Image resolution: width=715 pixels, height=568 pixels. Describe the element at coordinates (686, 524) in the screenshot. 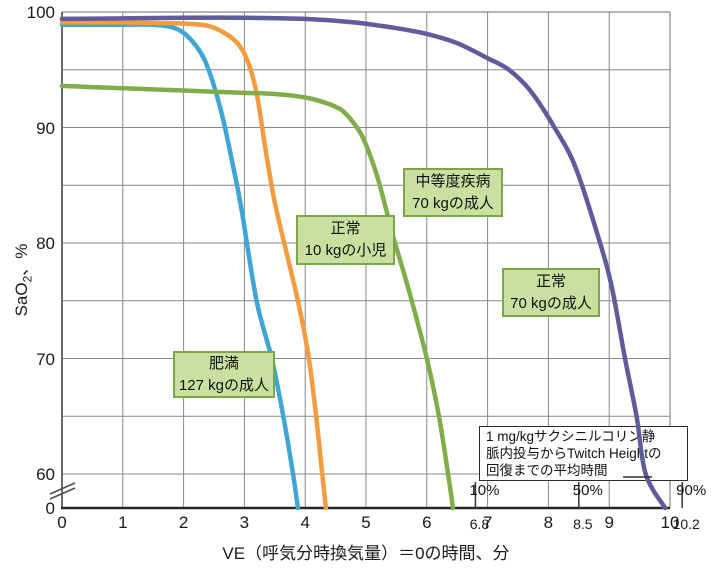

I see `x-tick-label-10.2: 10.2` at that location.